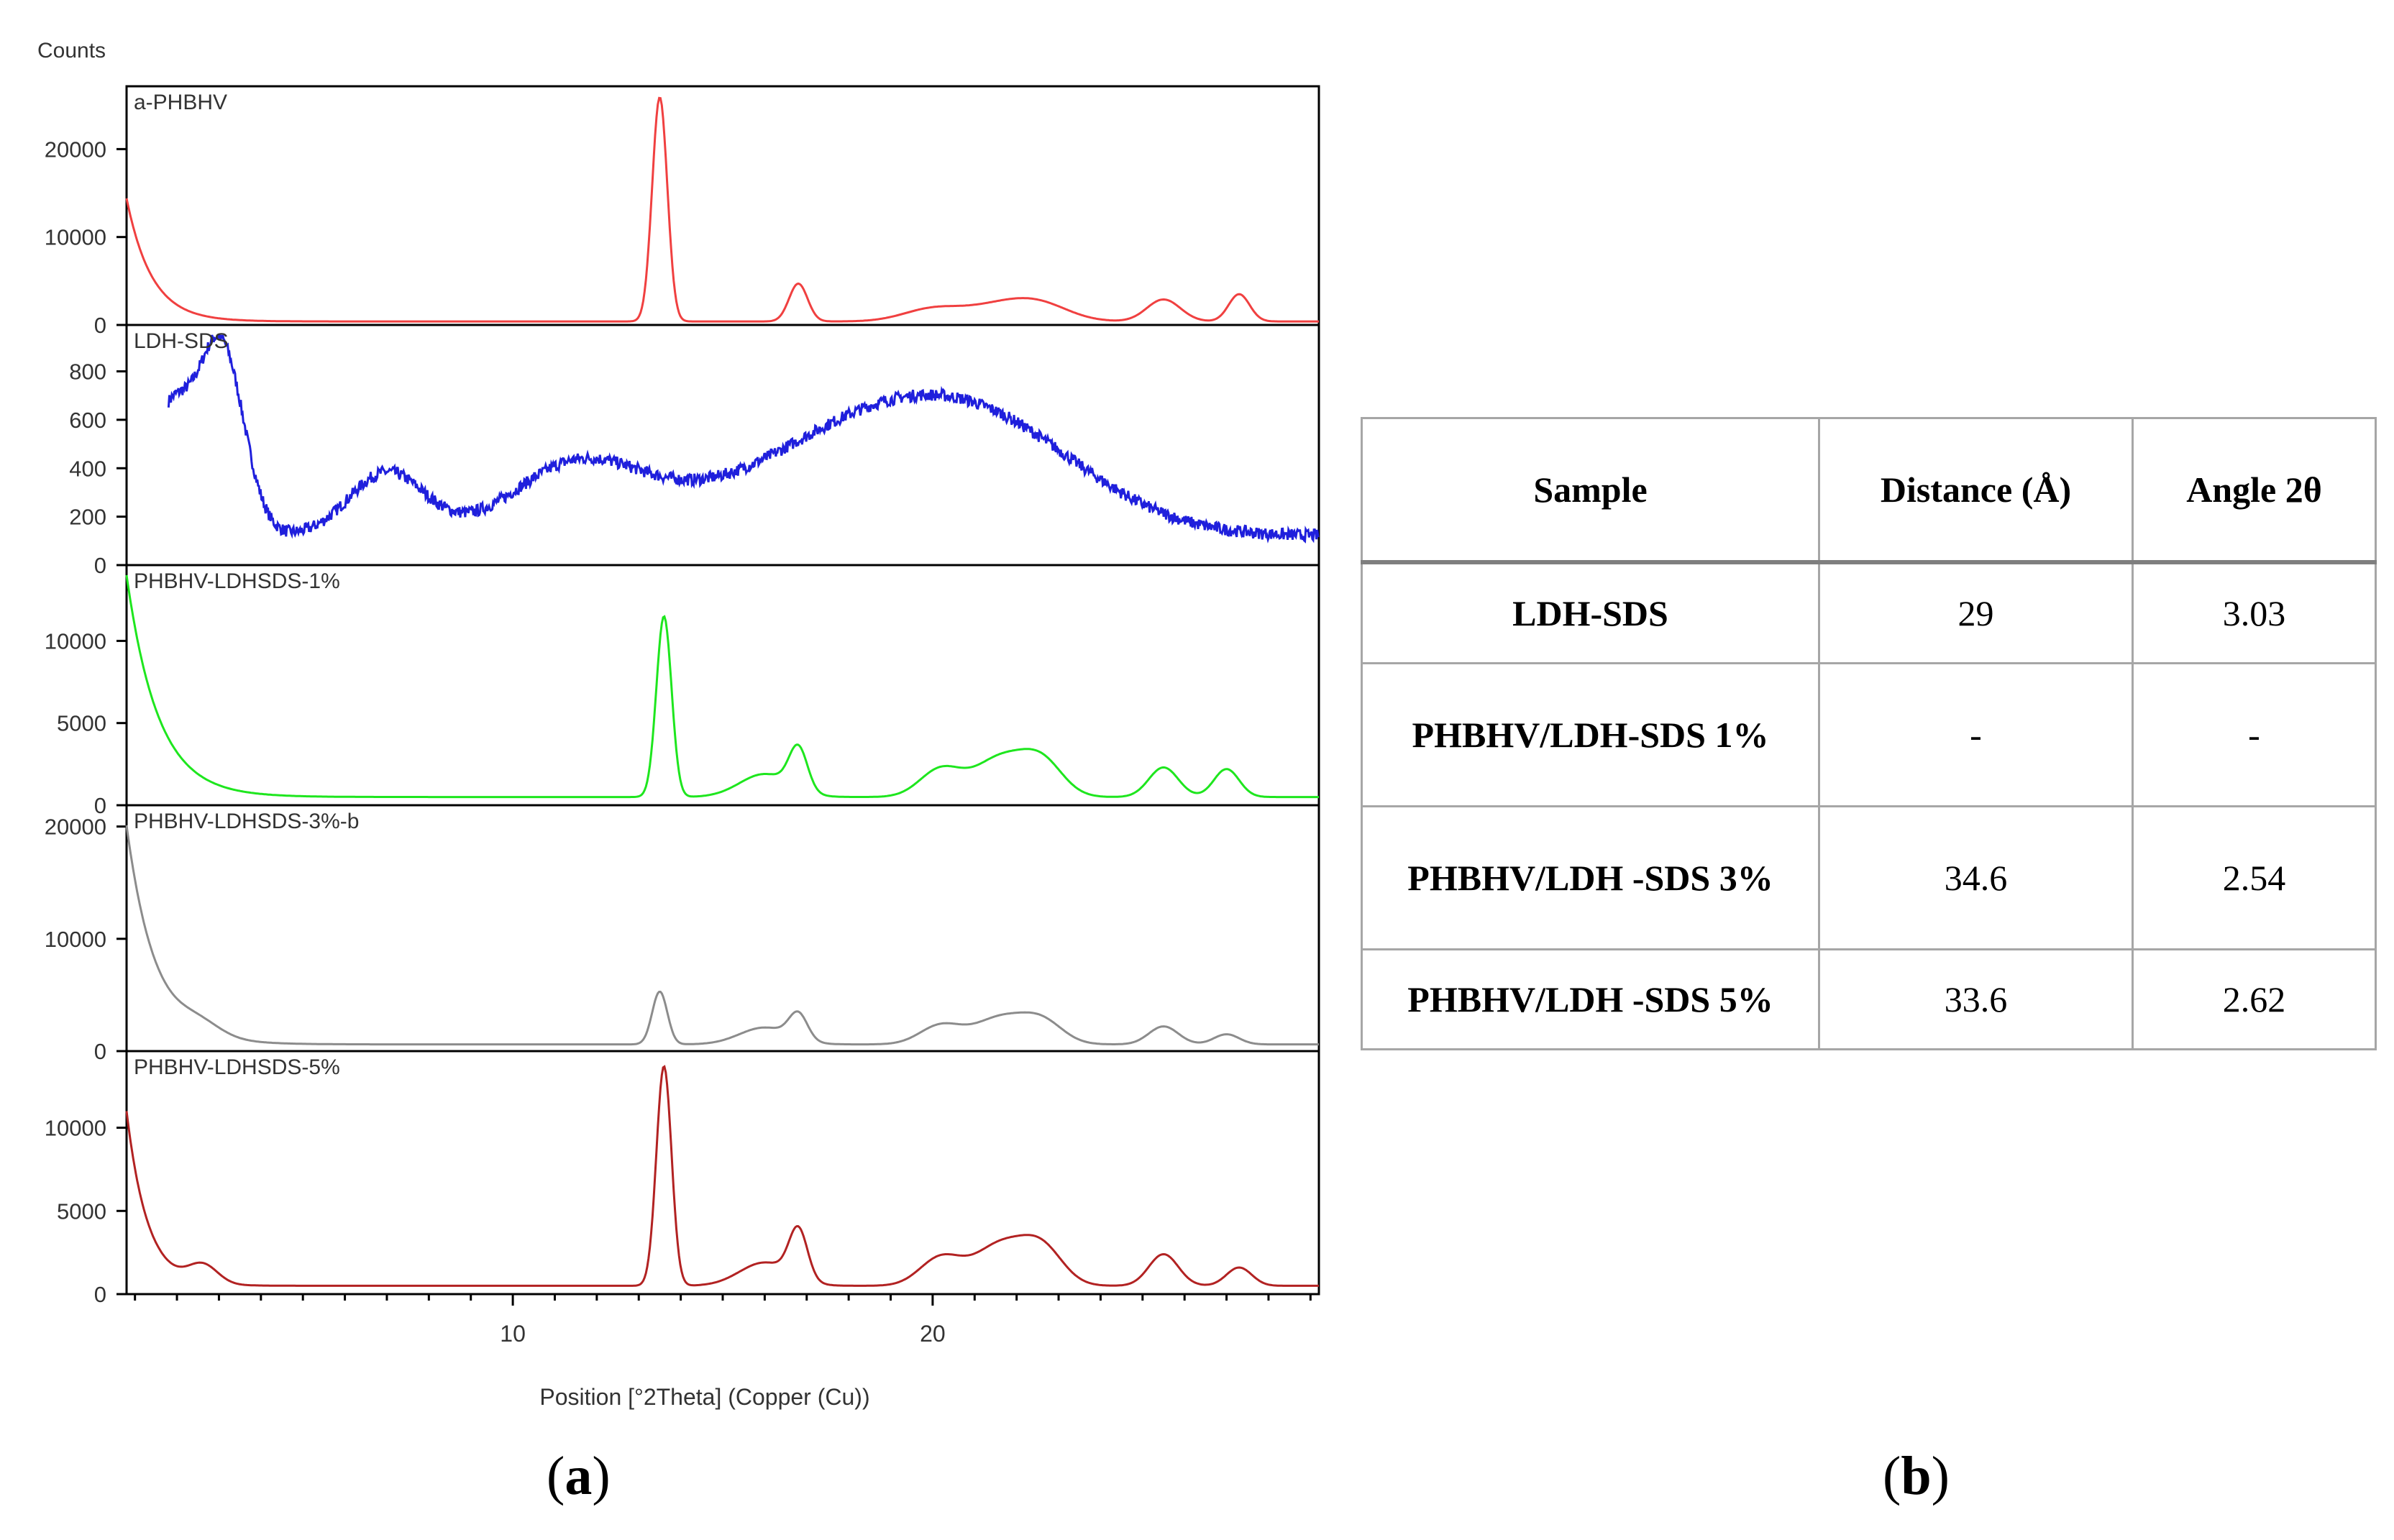 The height and width of the screenshot is (1540, 2394). What do you see at coordinates (1590, 490) in the screenshot?
I see `column-header-sample: Sample` at bounding box center [1590, 490].